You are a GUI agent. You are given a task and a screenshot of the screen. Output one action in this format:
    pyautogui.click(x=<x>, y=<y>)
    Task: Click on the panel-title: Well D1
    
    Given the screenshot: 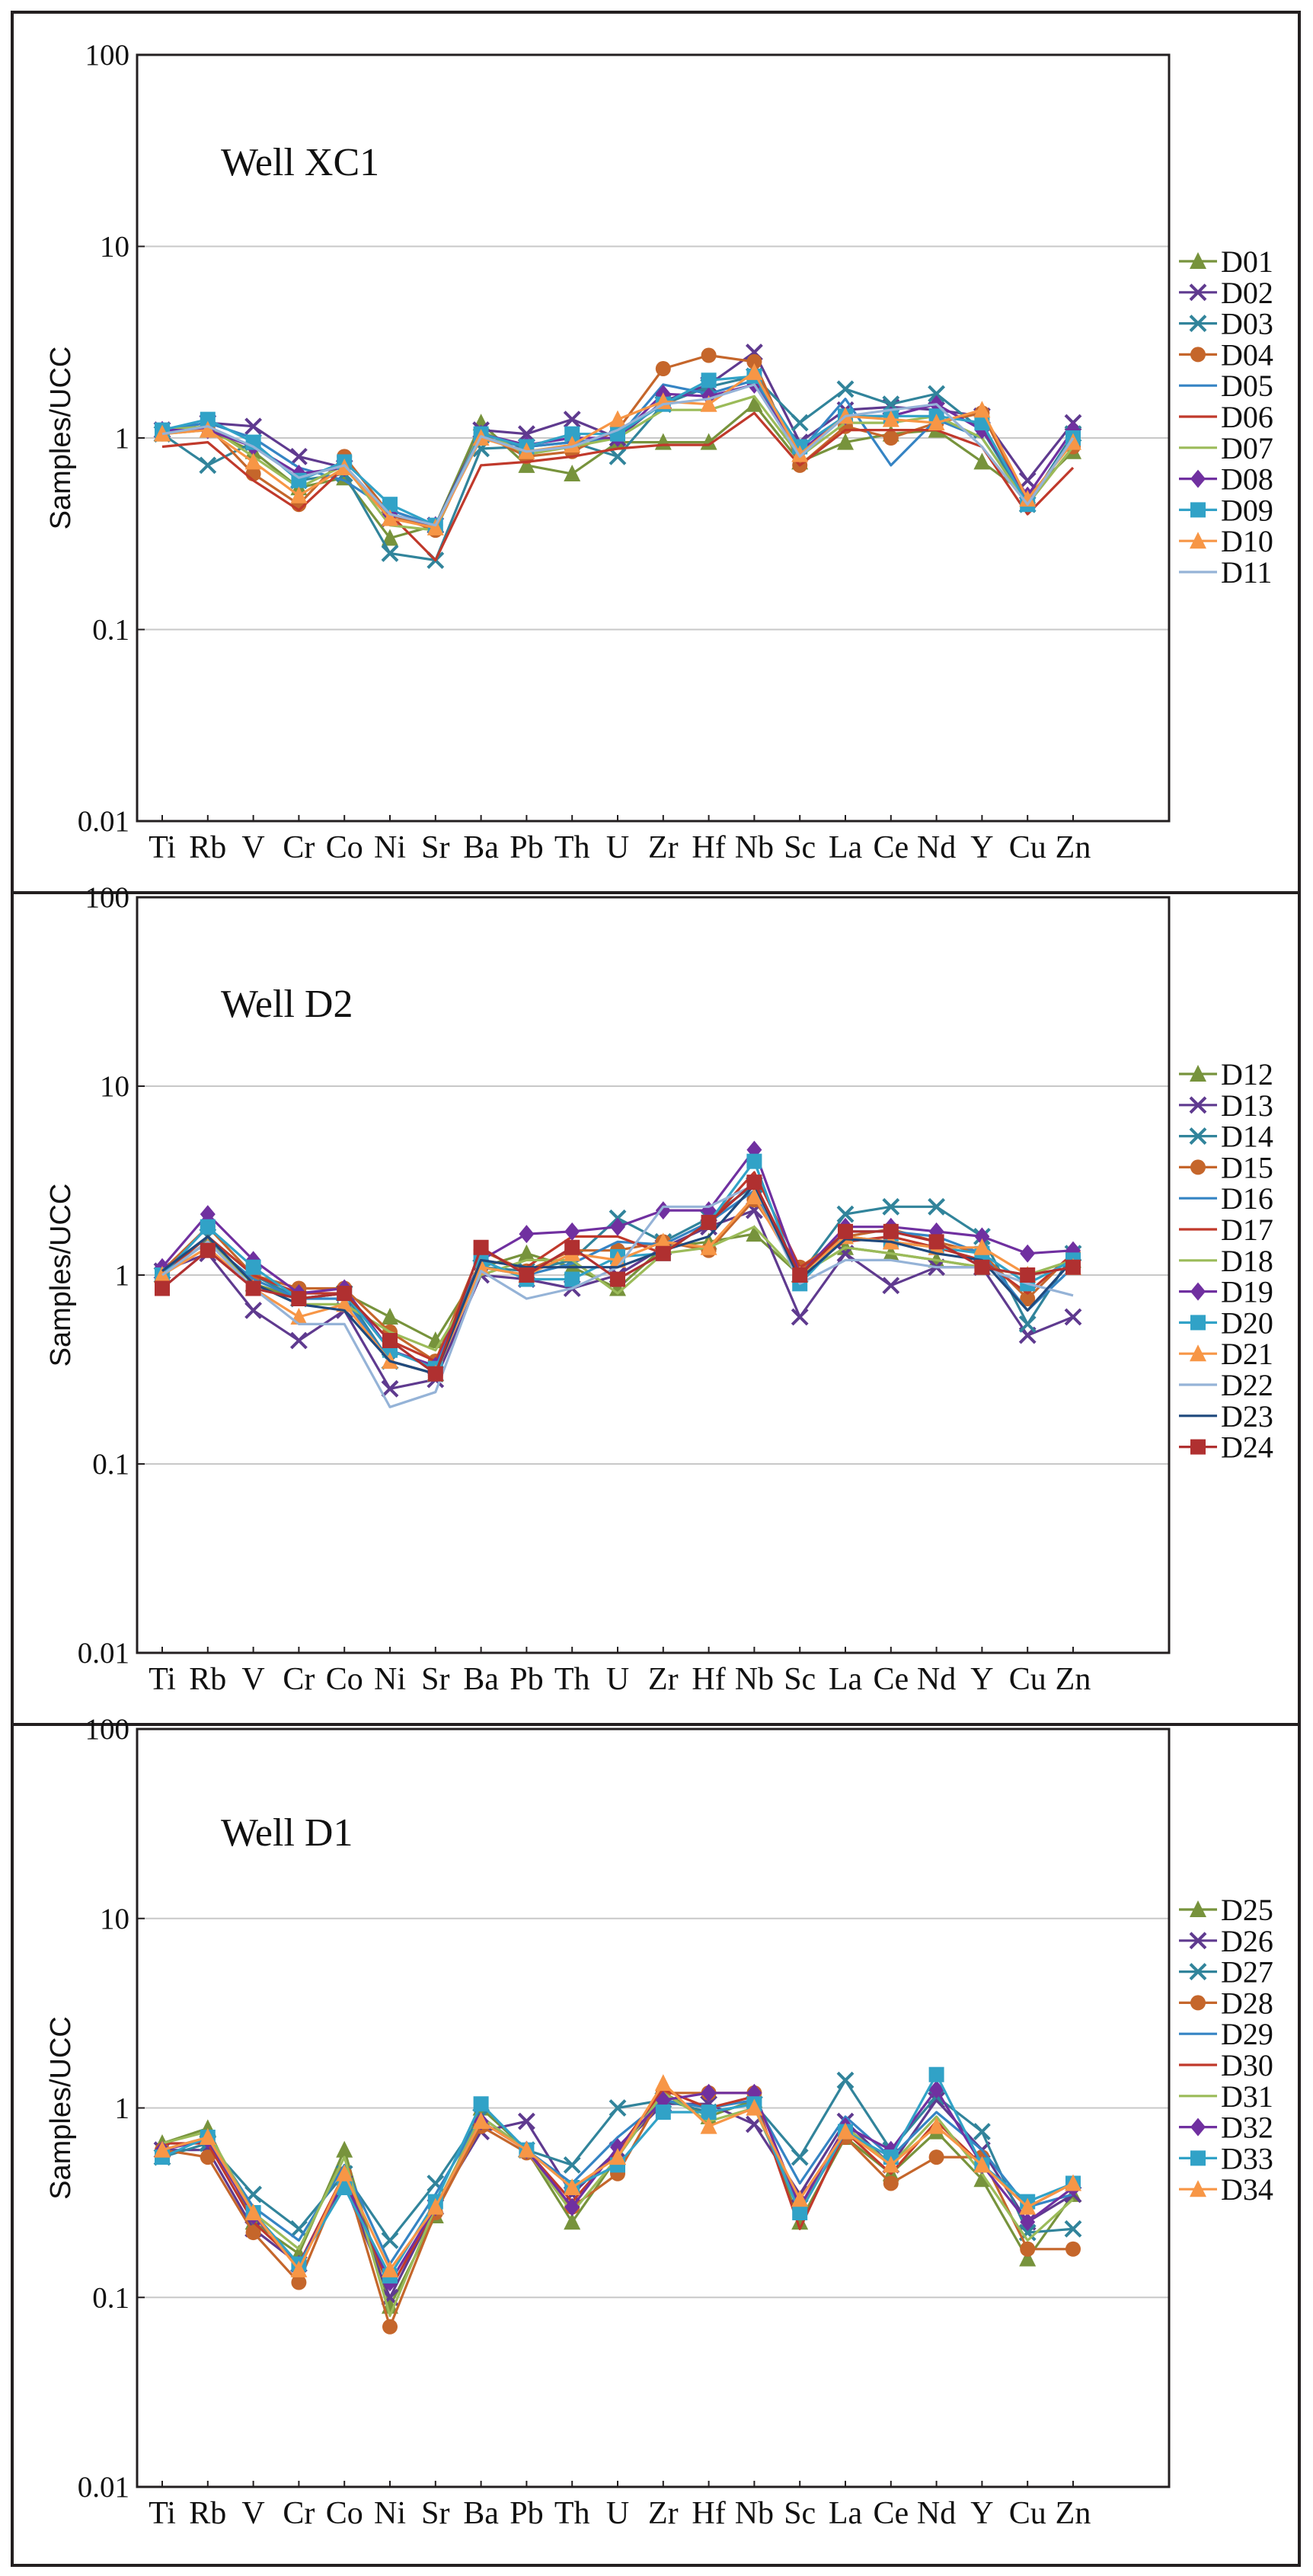 What is the action you would take?
    pyautogui.click(x=287, y=1833)
    